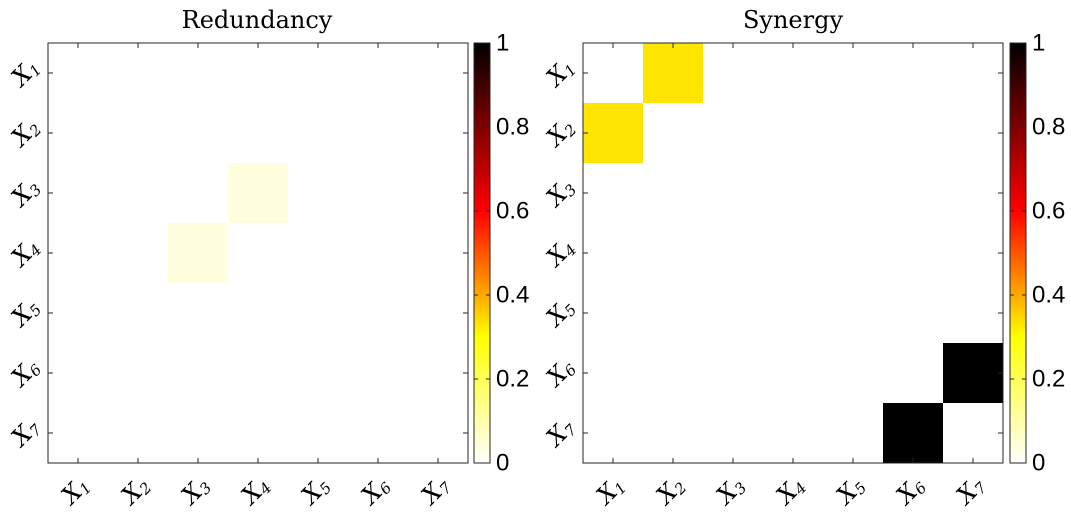  I want to click on chart-title: Redundancy, so click(257, 20).